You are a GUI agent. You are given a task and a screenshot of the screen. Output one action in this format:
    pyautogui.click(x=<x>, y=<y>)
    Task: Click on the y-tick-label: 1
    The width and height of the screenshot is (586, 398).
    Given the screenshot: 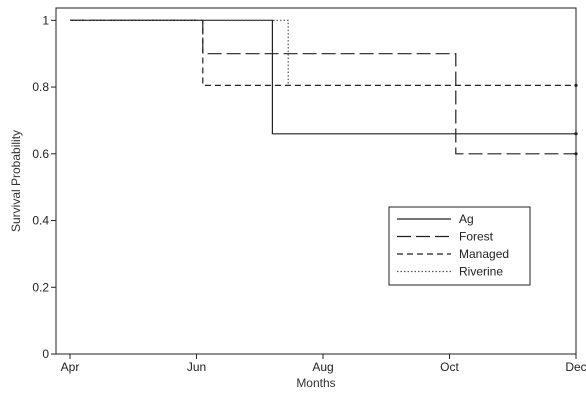 What is the action you would take?
    pyautogui.click(x=45, y=20)
    